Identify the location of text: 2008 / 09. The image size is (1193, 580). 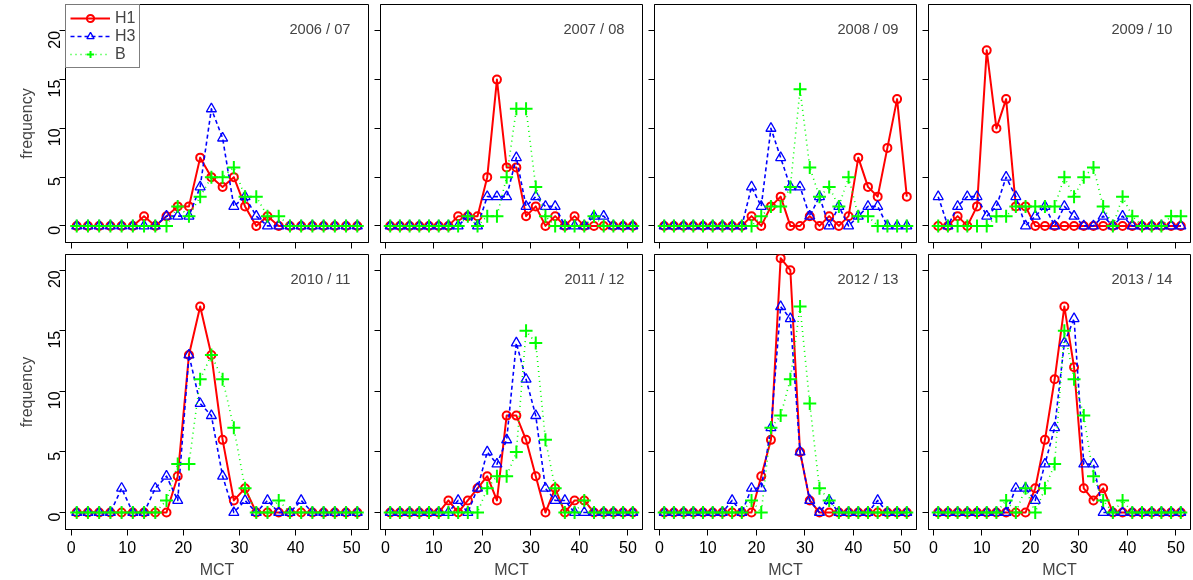
(868, 28).